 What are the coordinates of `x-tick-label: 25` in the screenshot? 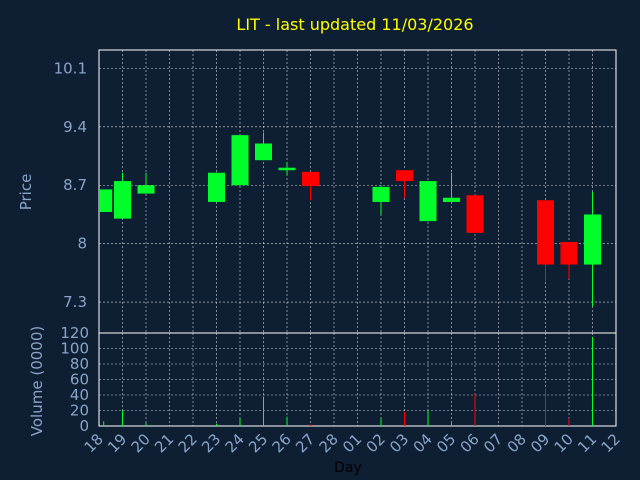 It's located at (258, 443).